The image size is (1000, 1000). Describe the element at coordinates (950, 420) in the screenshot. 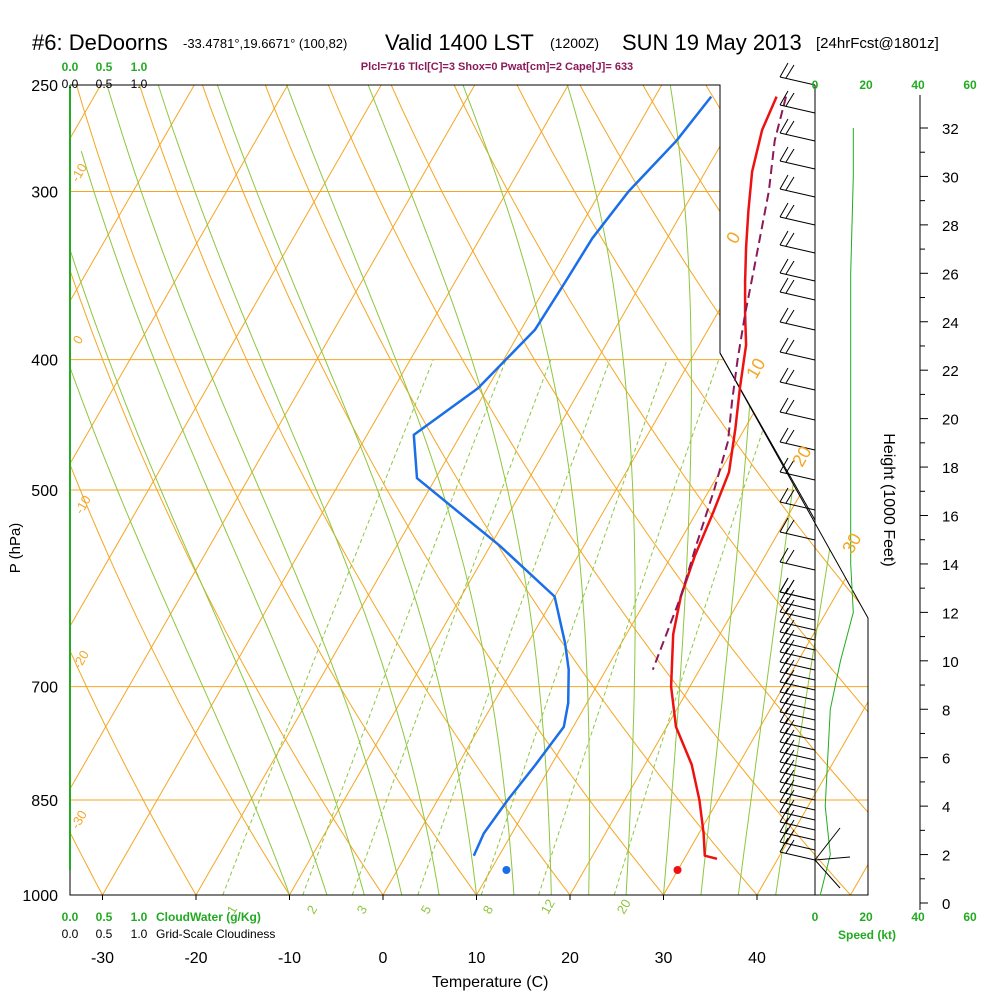

I see `height-tick-label: 20` at that location.